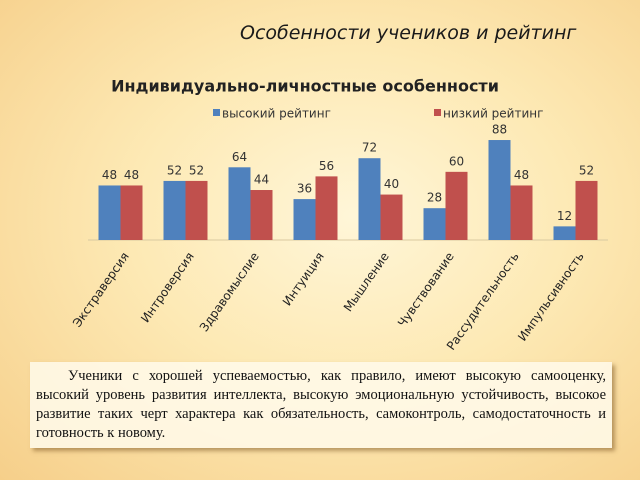 The height and width of the screenshot is (480, 640). What do you see at coordinates (261, 180) in the screenshot?
I see `data-label: 44` at bounding box center [261, 180].